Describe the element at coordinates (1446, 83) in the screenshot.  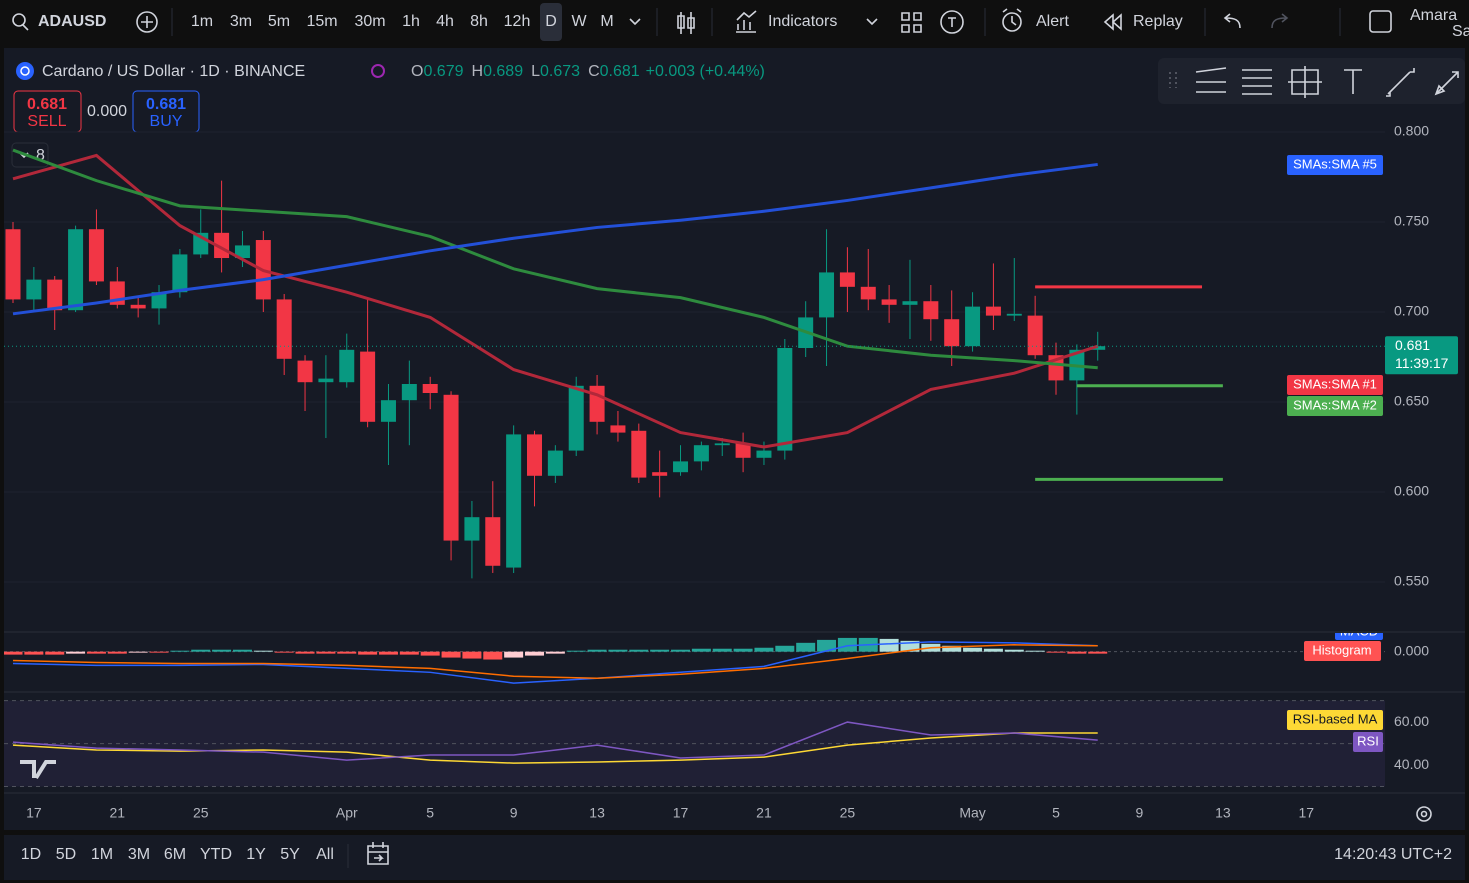
I see `tool-brush` at that location.